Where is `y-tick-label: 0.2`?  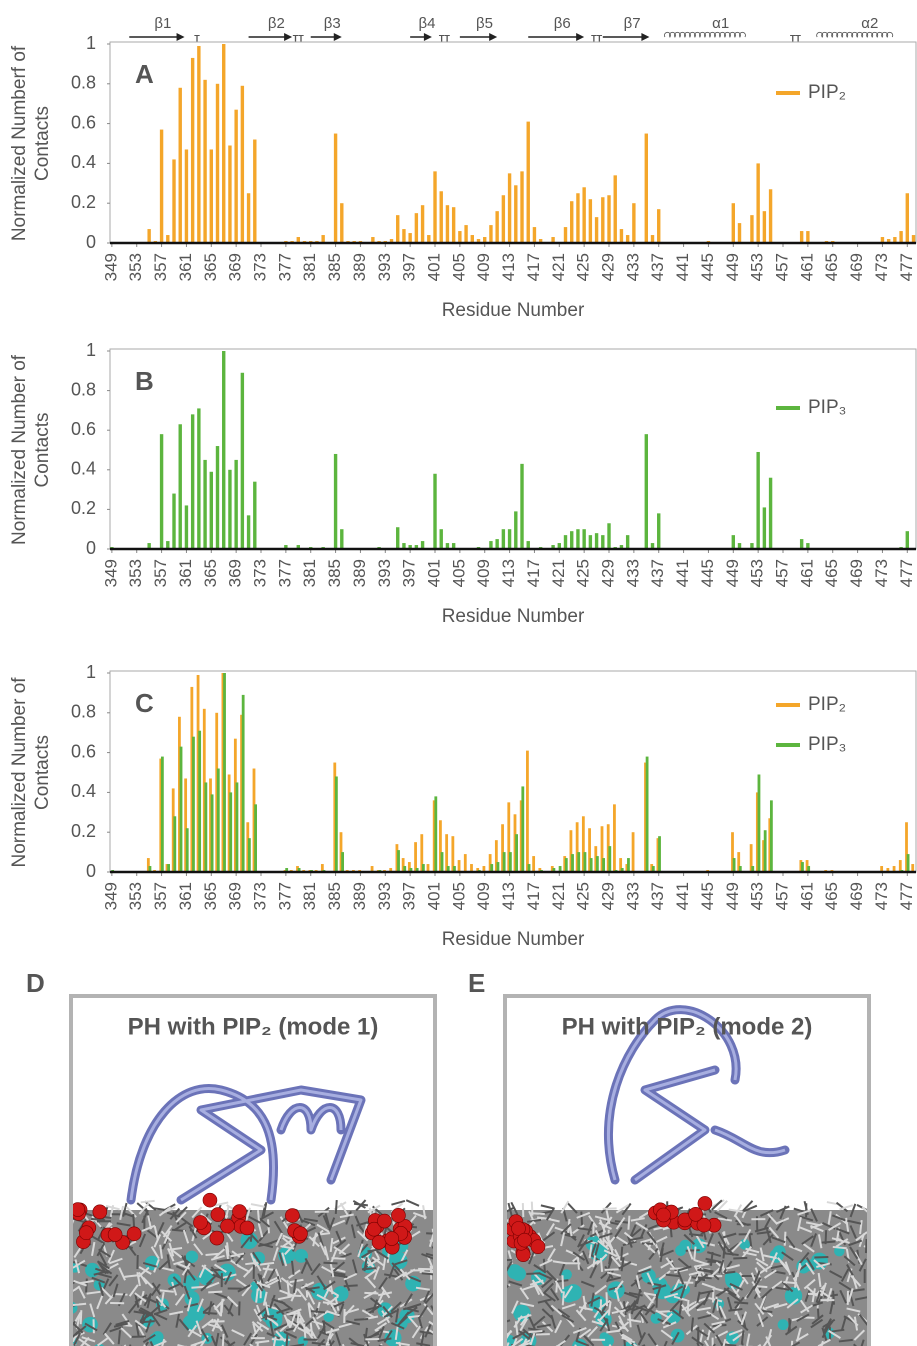 y-tick-label: 0.2 is located at coordinates (83, 202).